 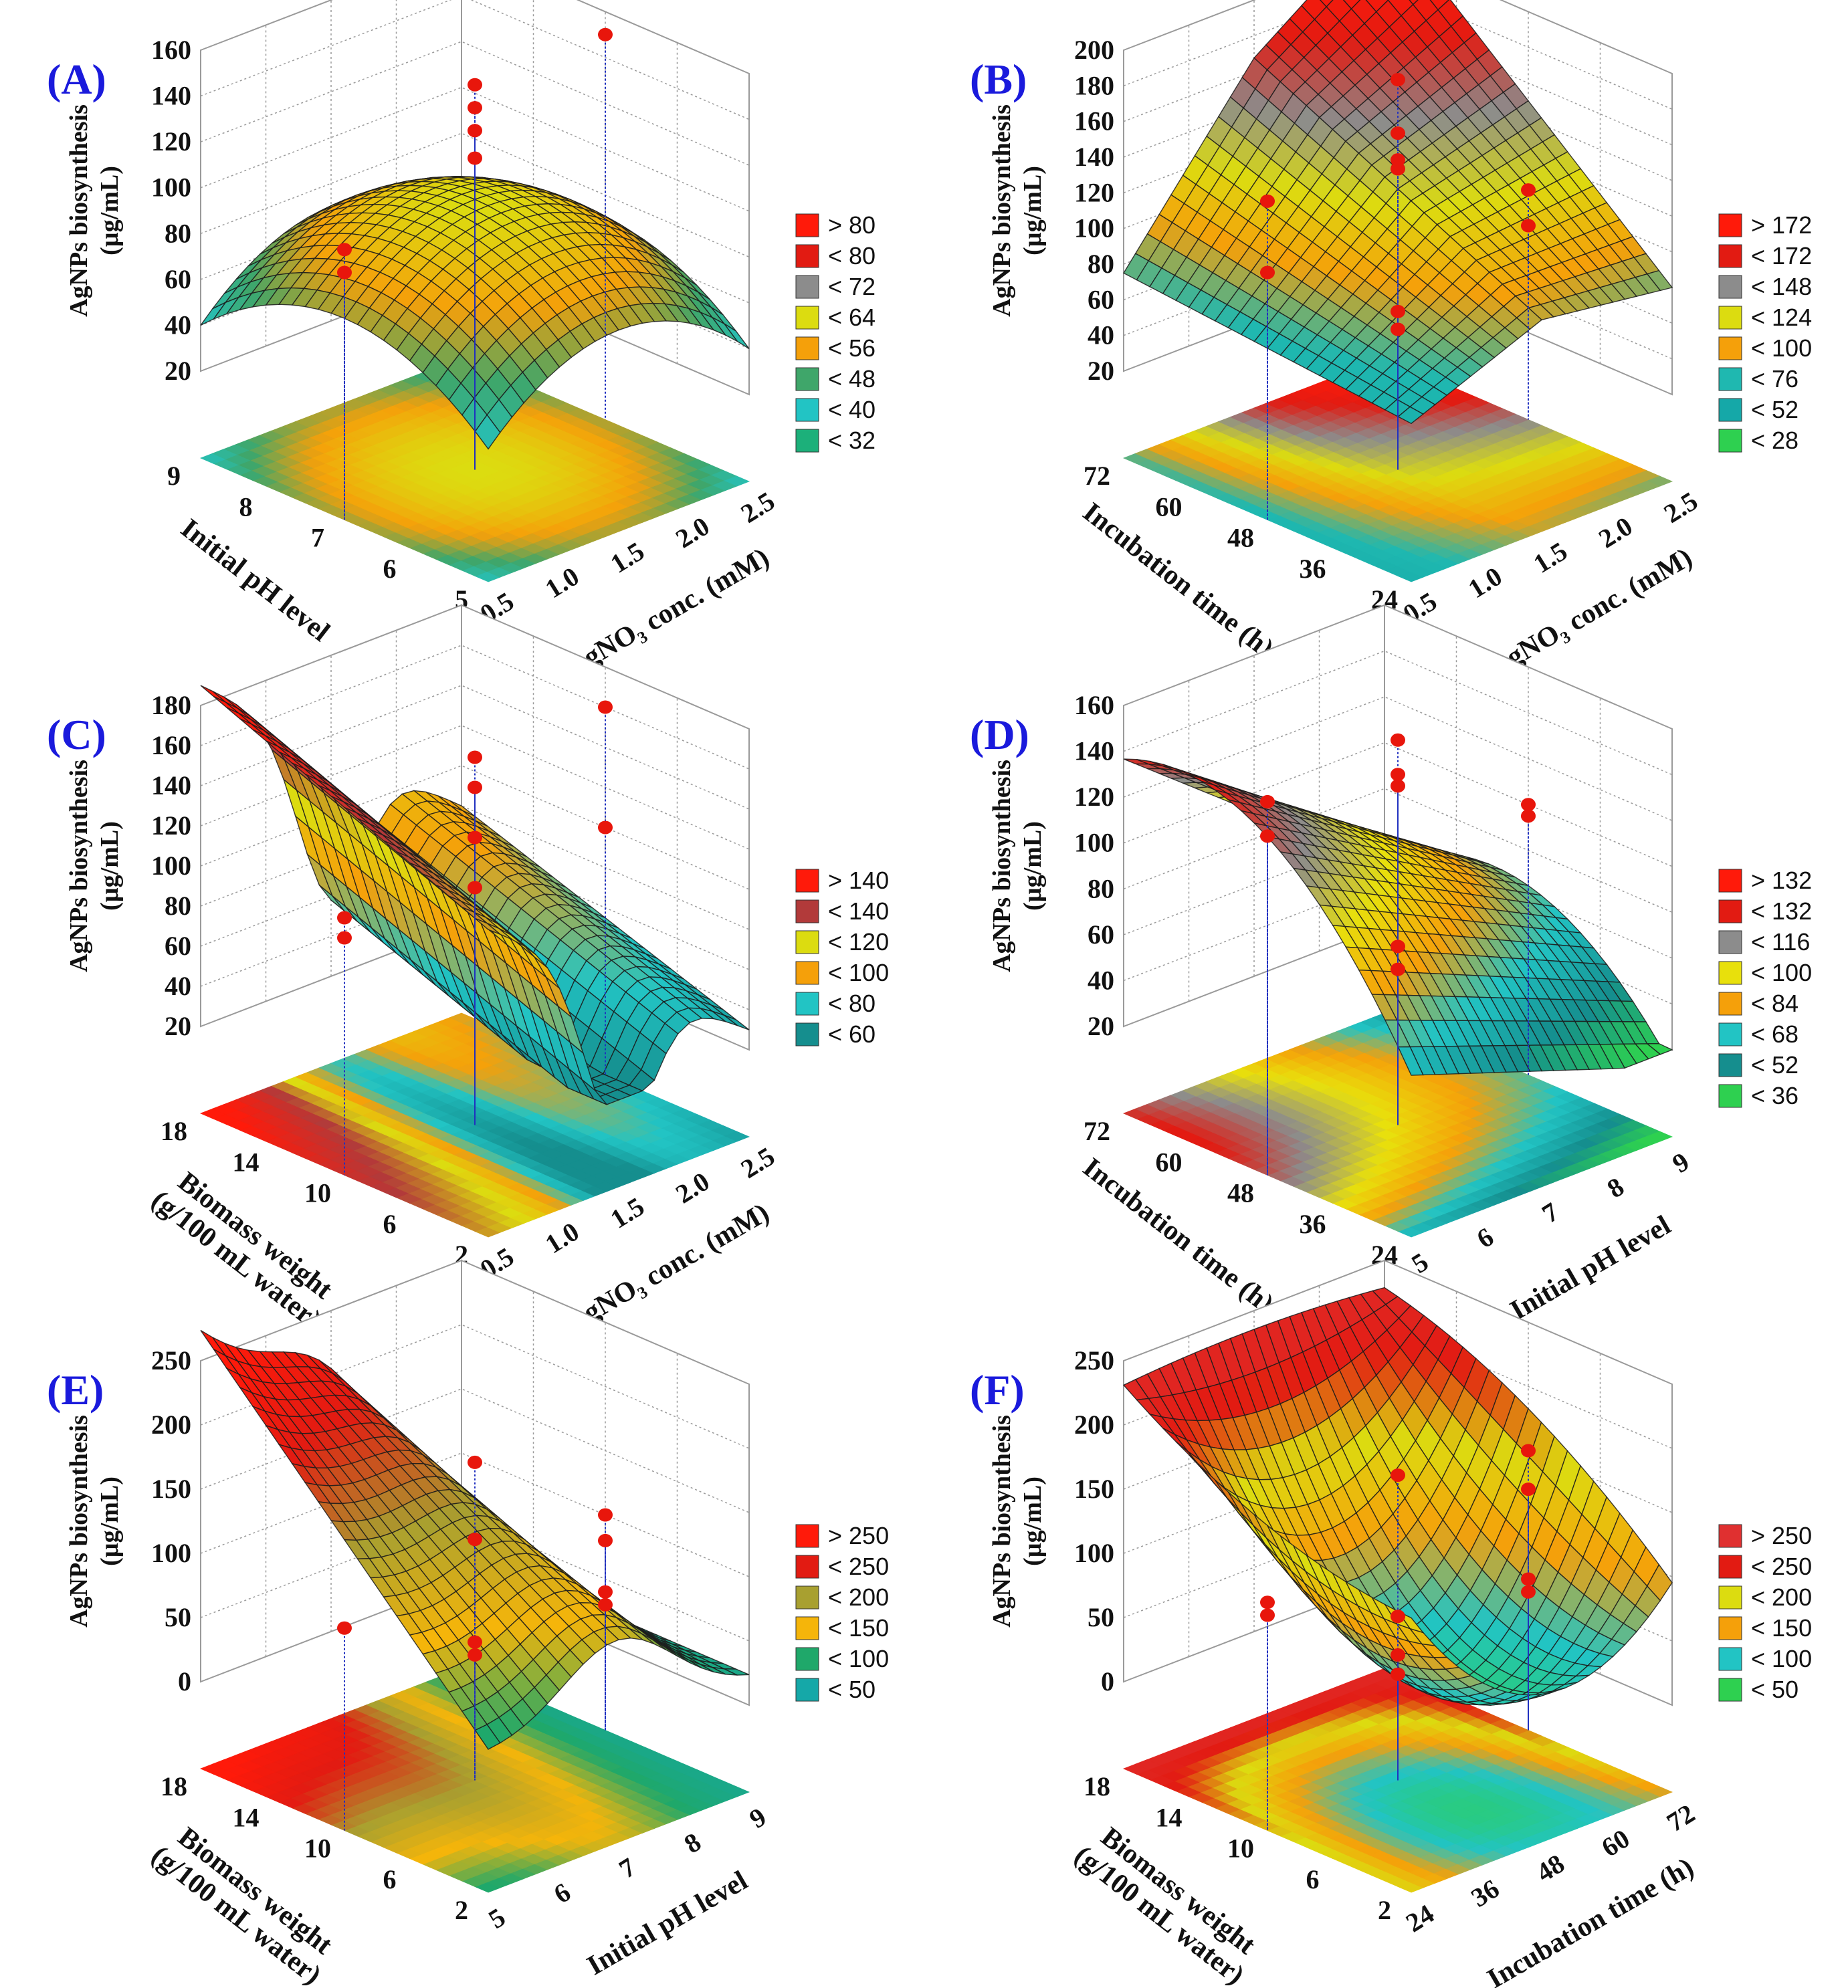 I want to click on legend-label: < 84, so click(x=1775, y=1003).